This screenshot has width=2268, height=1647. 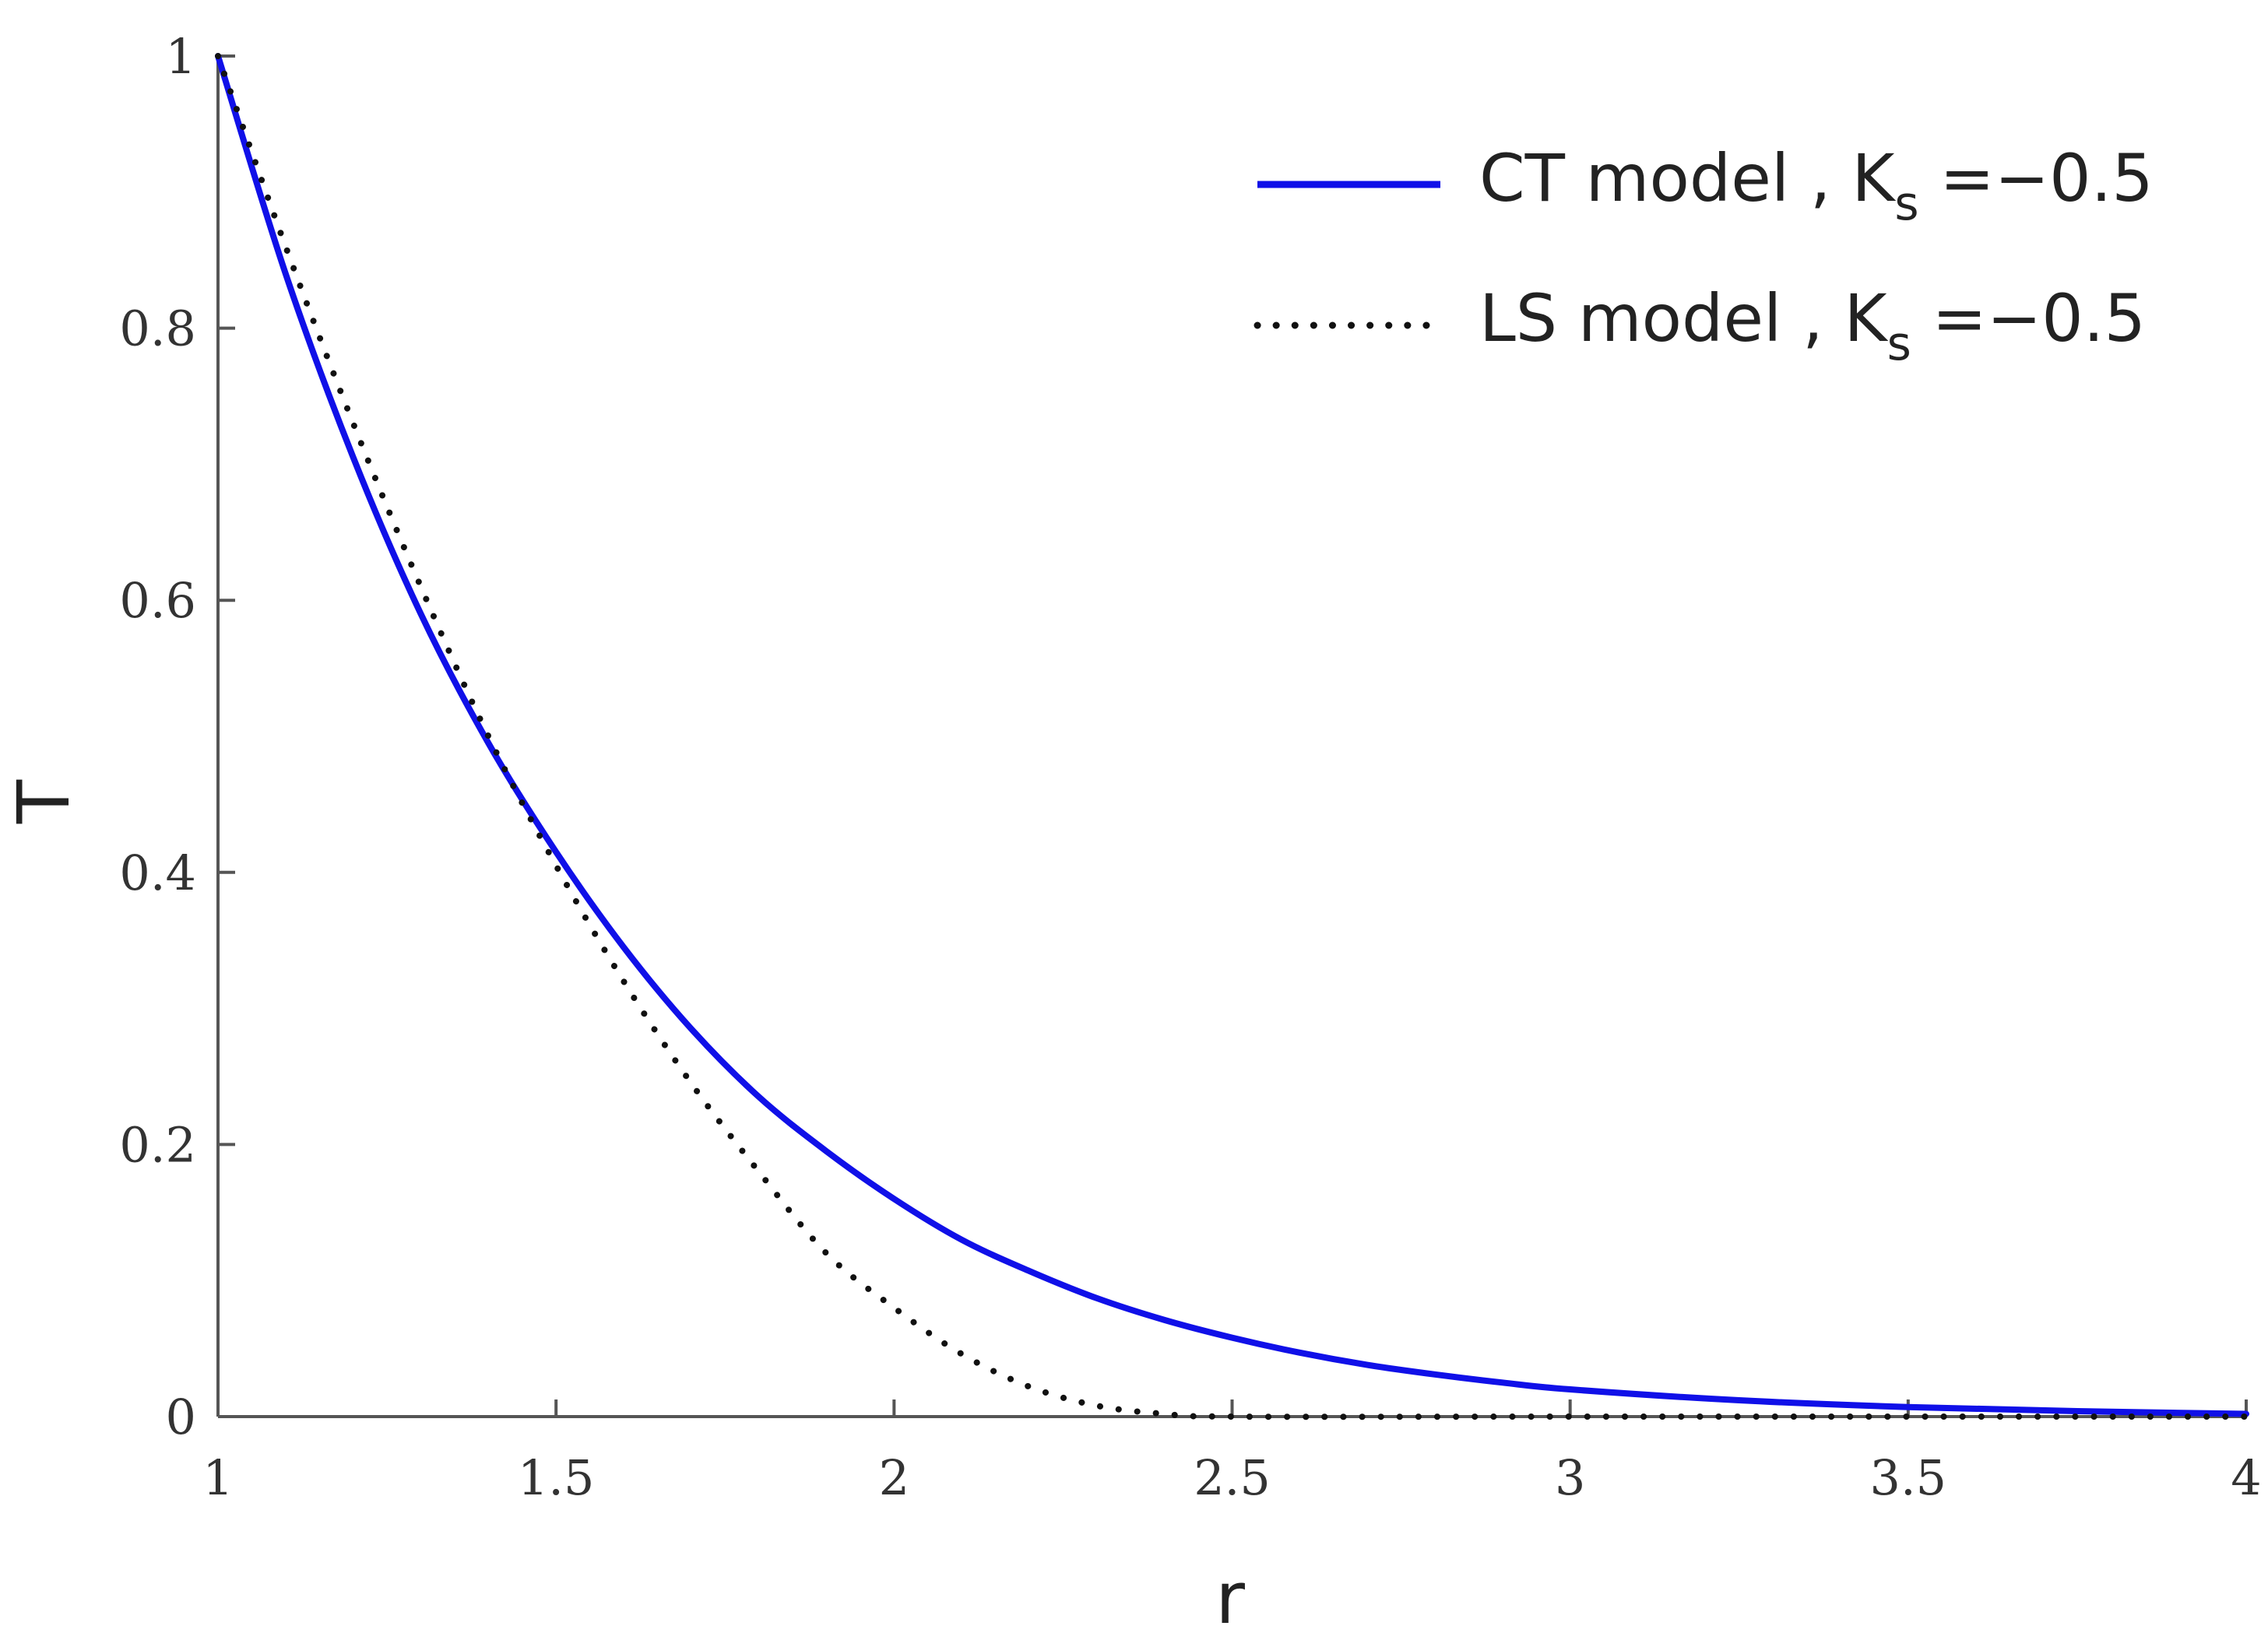 What do you see at coordinates (157, 873) in the screenshot?
I see `y-tick-label: 0.4` at bounding box center [157, 873].